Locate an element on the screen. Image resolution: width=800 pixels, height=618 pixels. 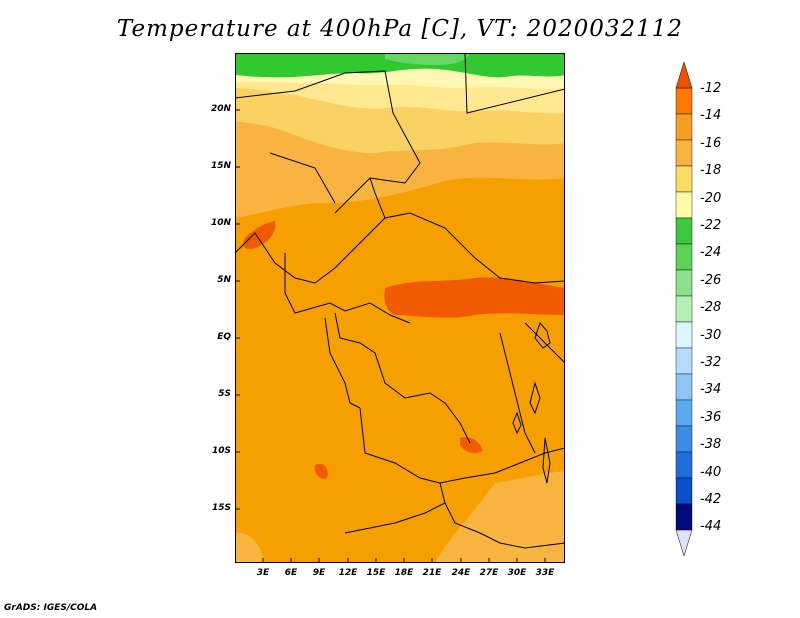
lat-label-eq: EQ is located at coordinates (224, 337).